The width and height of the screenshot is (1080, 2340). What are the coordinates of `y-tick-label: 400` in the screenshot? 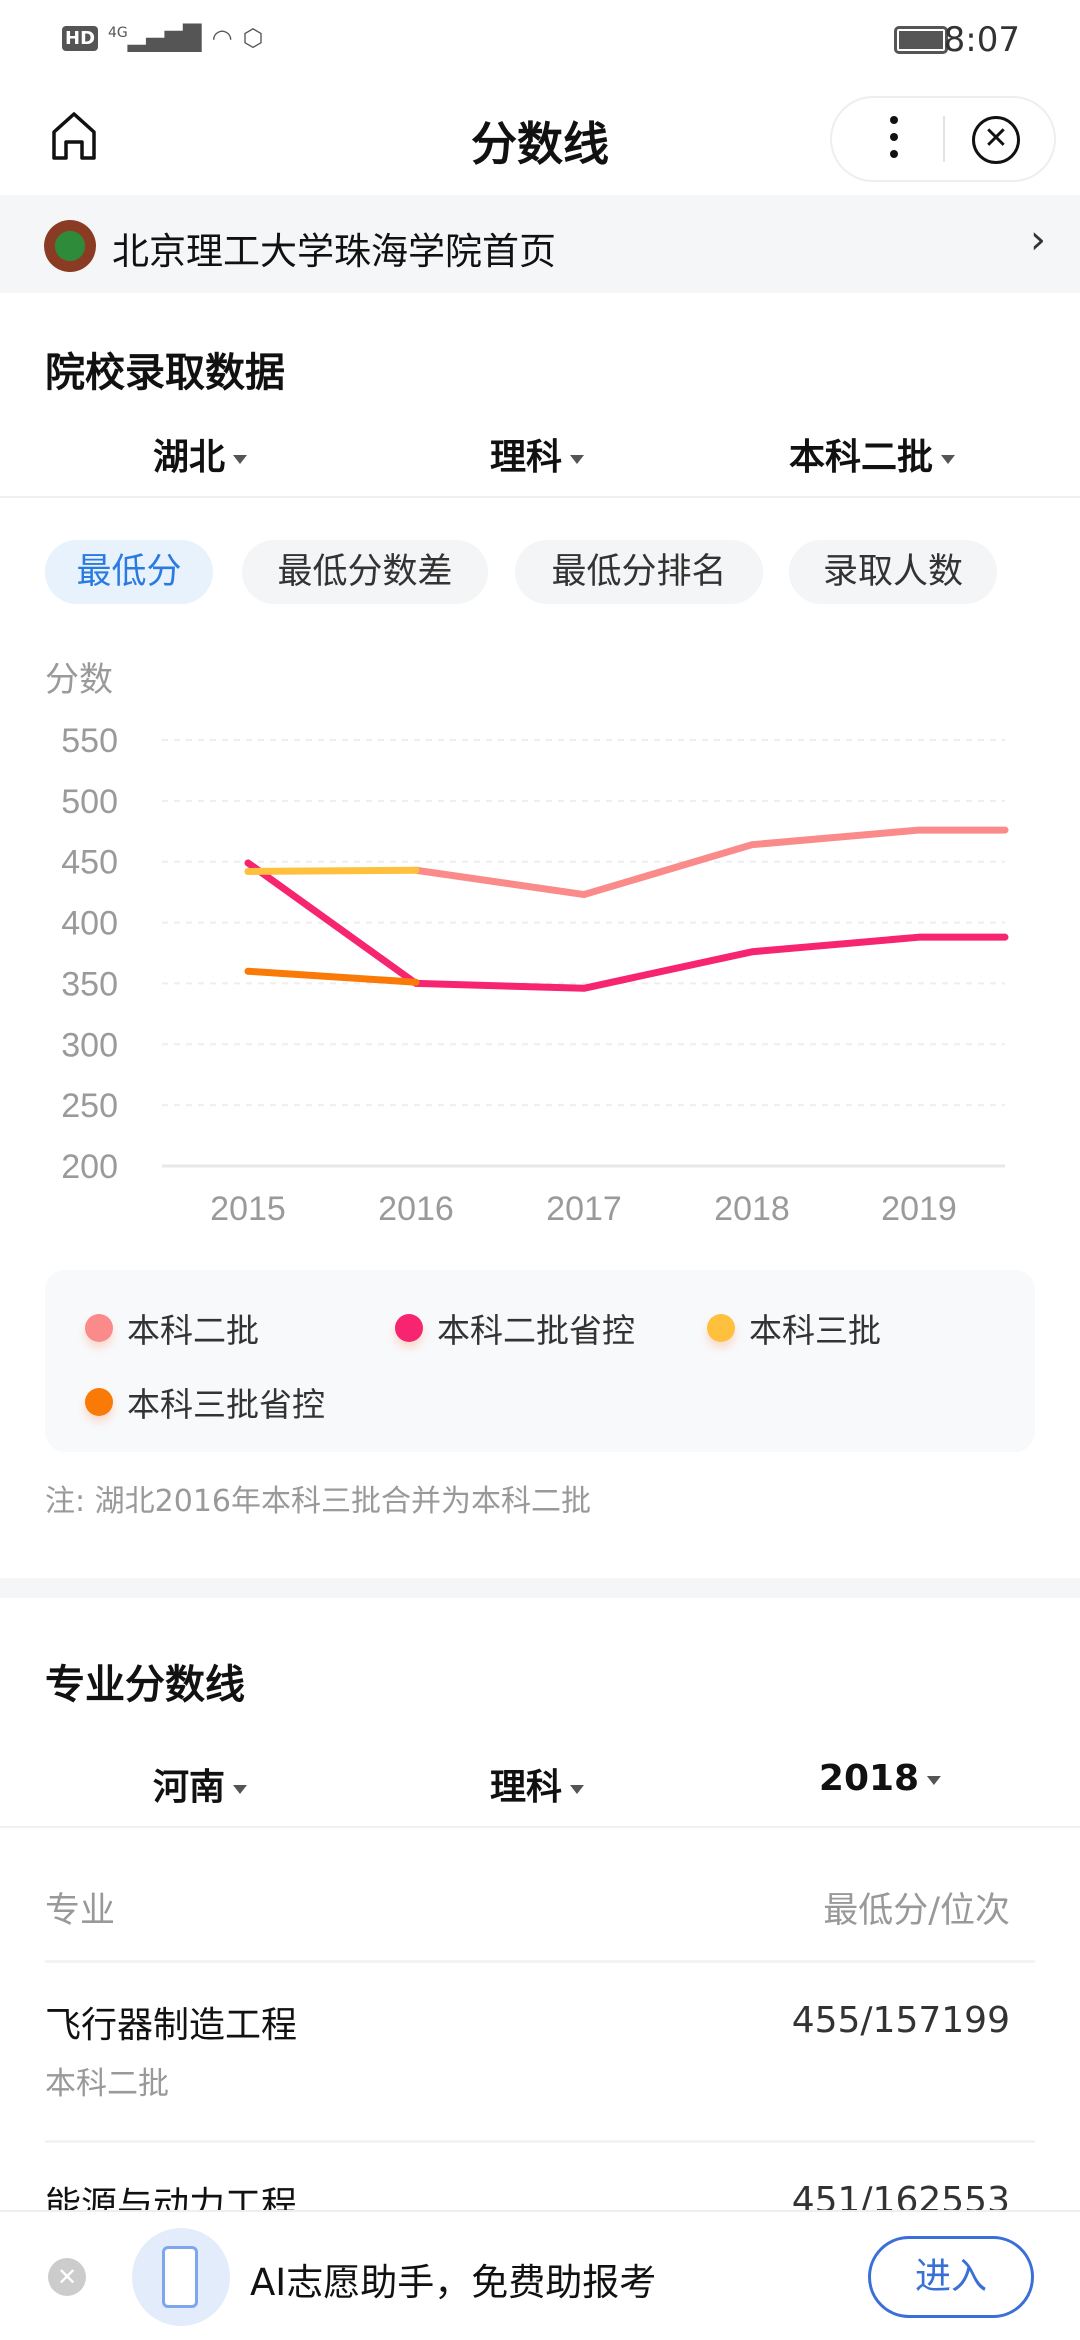 It's located at (89, 924).